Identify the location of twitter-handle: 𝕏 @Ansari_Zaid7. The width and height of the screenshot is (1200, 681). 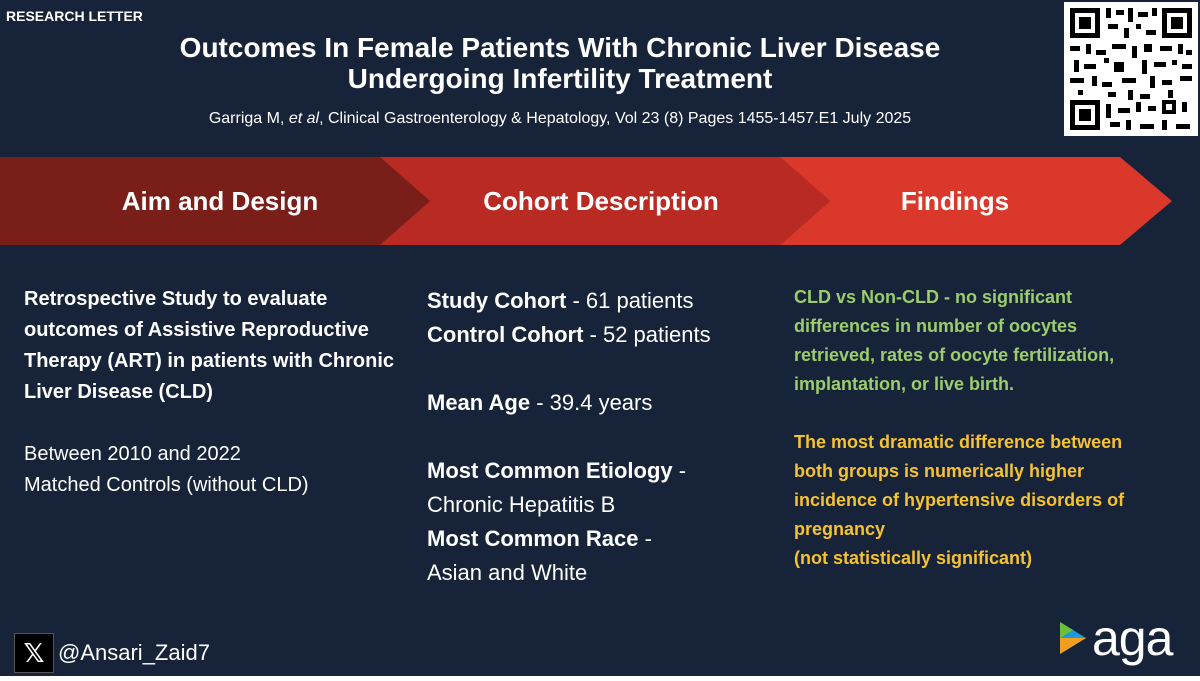
(112, 653).